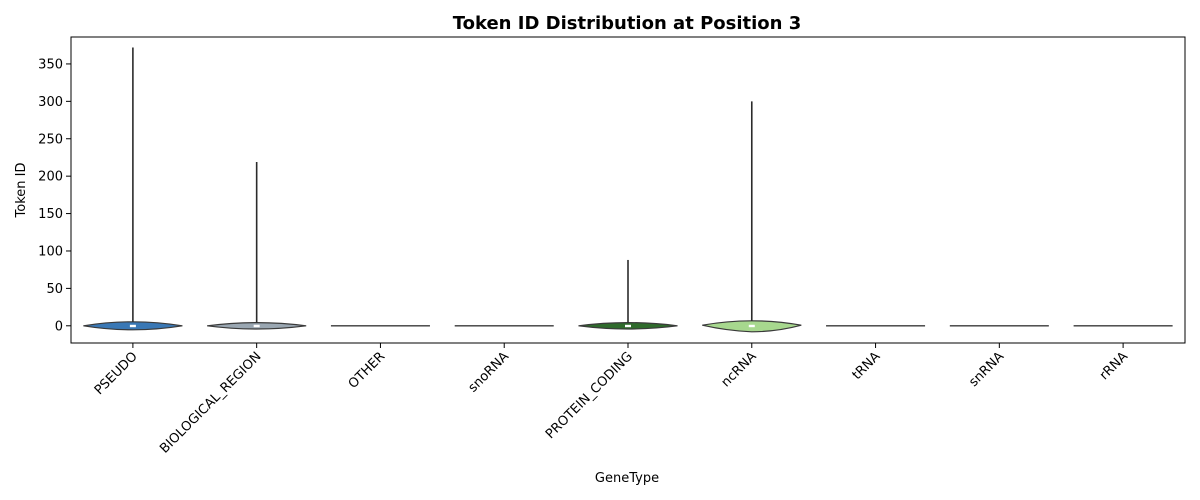  What do you see at coordinates (21, 191) in the screenshot?
I see `y-axis-label: Token ID` at bounding box center [21, 191].